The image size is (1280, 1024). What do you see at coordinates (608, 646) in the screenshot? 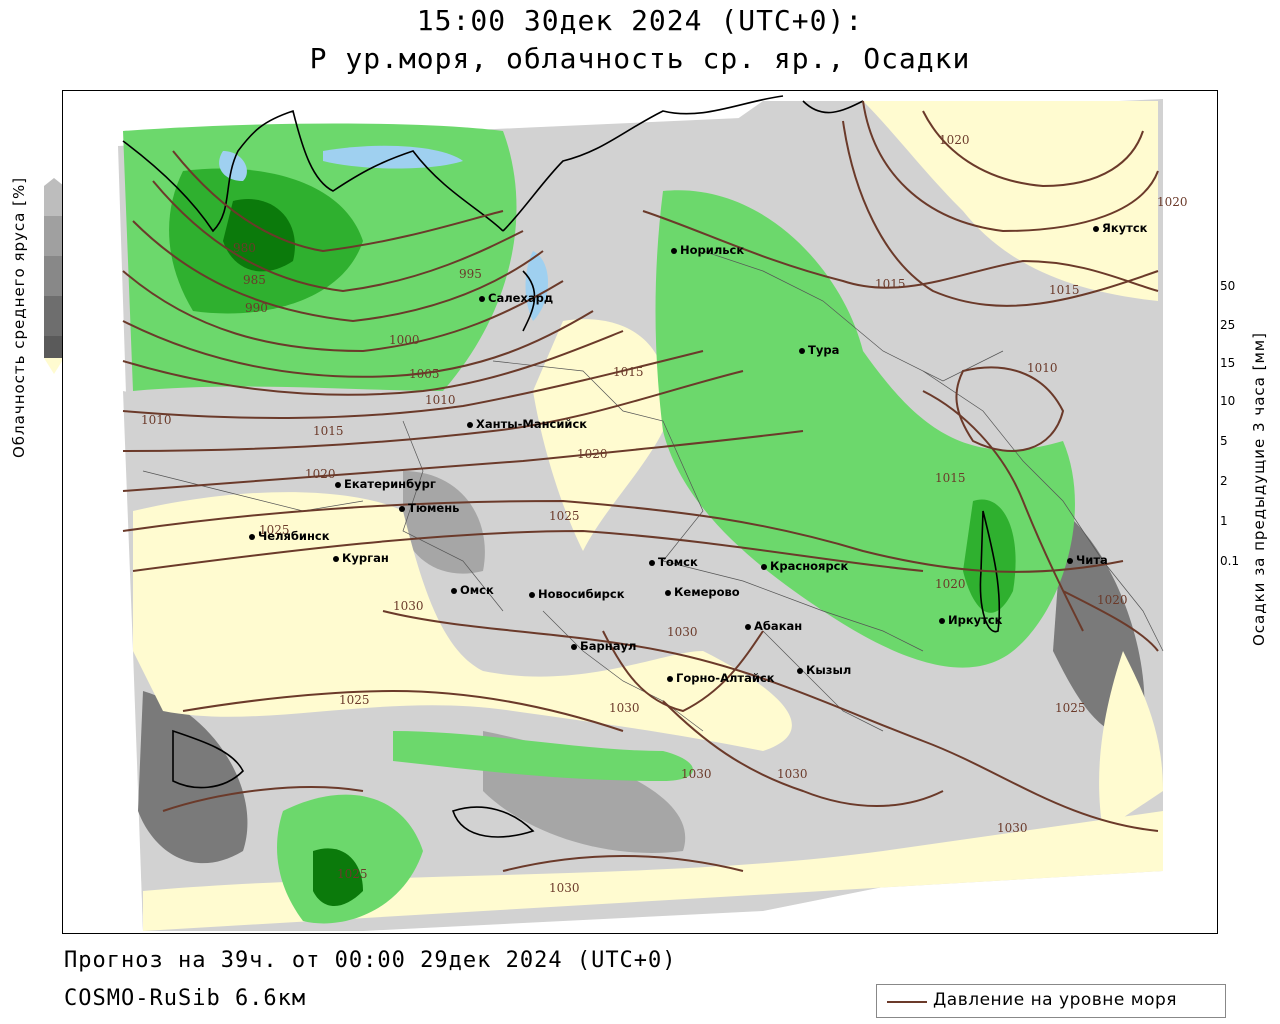
I see `city-label: Барнаул` at bounding box center [608, 646].